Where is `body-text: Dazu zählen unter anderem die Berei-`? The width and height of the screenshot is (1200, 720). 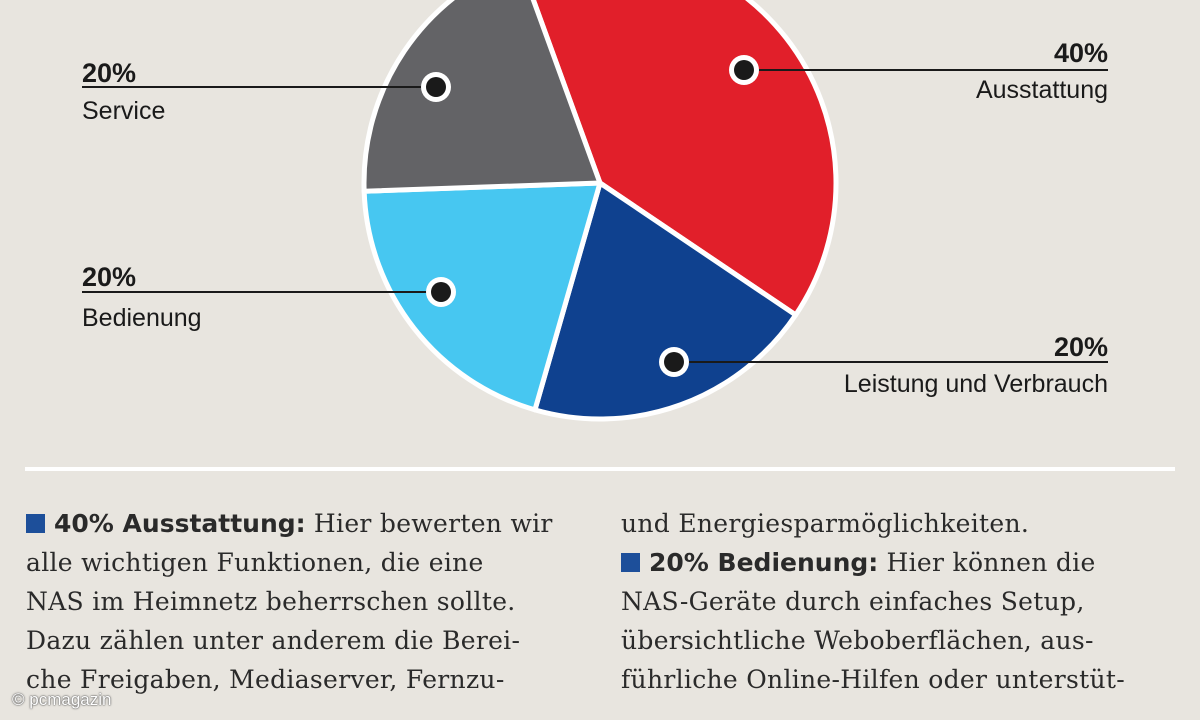 body-text: Dazu zählen unter anderem die Berei- is located at coordinates (273, 640).